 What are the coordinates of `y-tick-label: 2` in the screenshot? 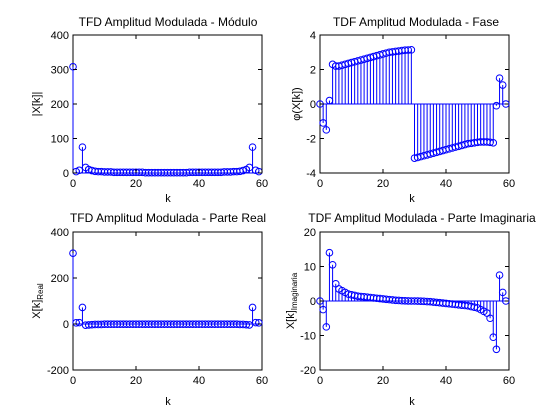 It's located at (313, 71).